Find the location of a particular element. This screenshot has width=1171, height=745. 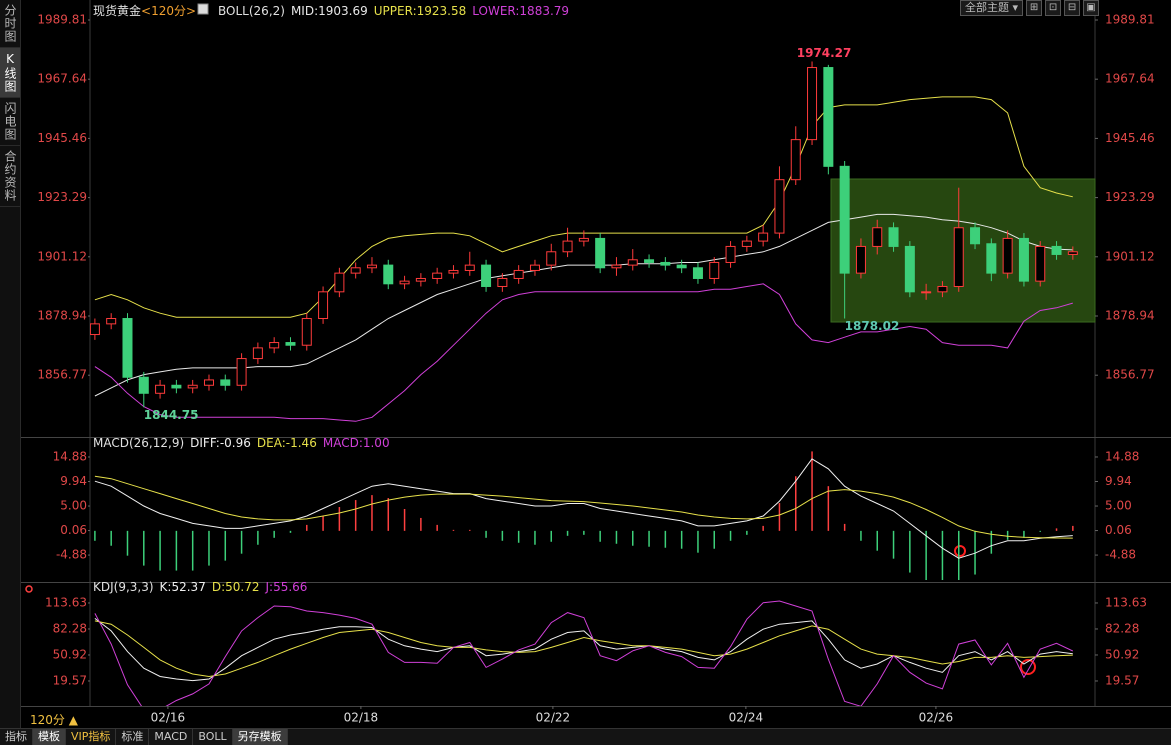

theme-dropdown: 全部主题 ▾ is located at coordinates (992, 8).